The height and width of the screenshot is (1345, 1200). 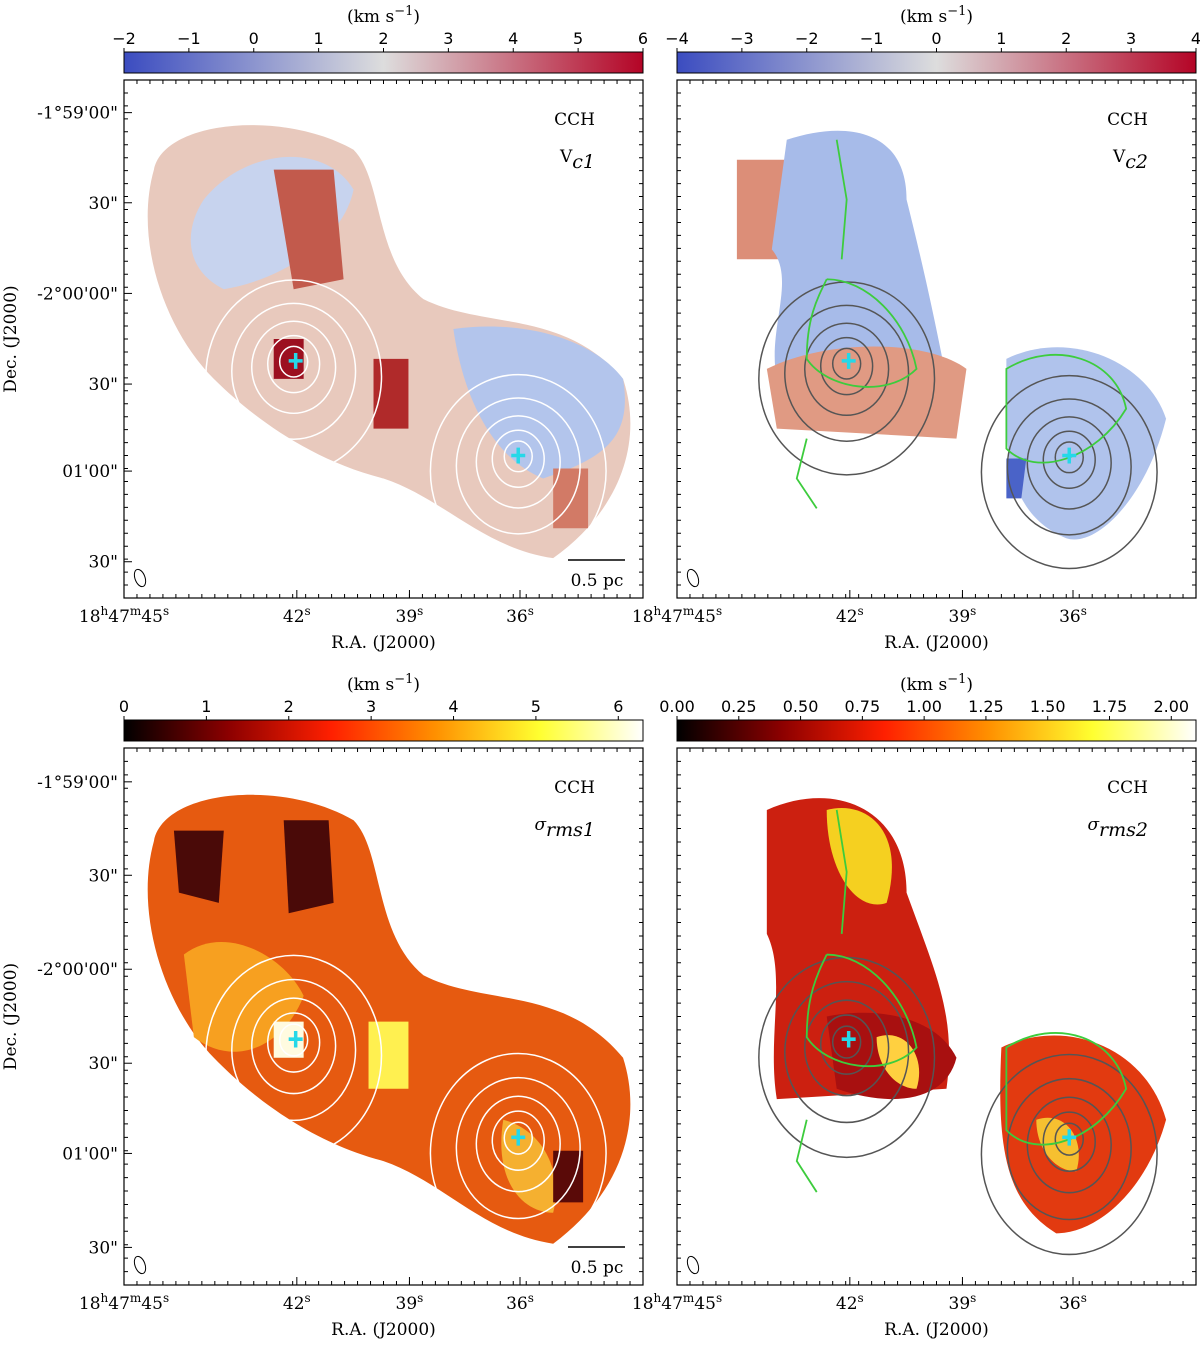 I want to click on colorbar-tick-label: 0.25, so click(x=739, y=706).